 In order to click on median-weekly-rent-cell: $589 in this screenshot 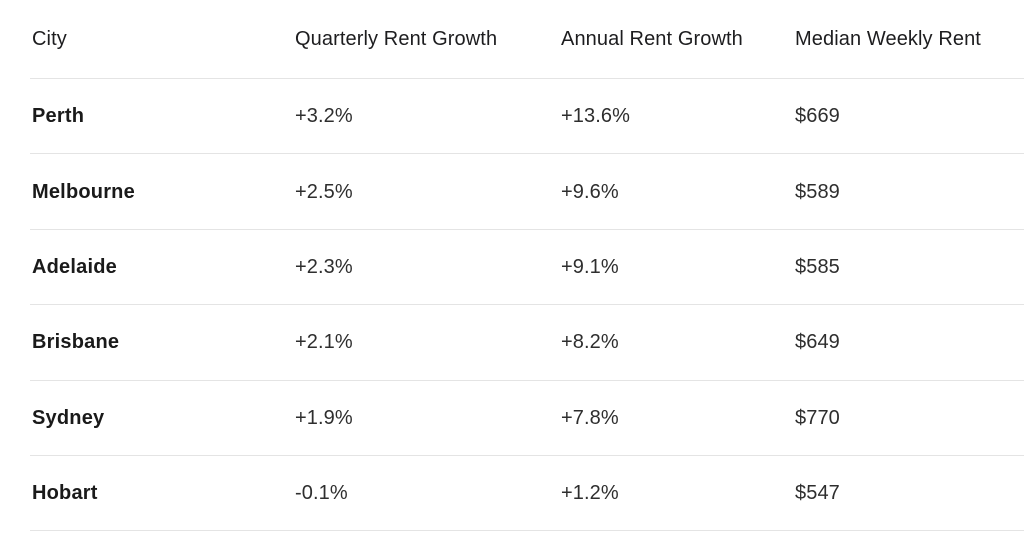, I will do `click(817, 191)`.